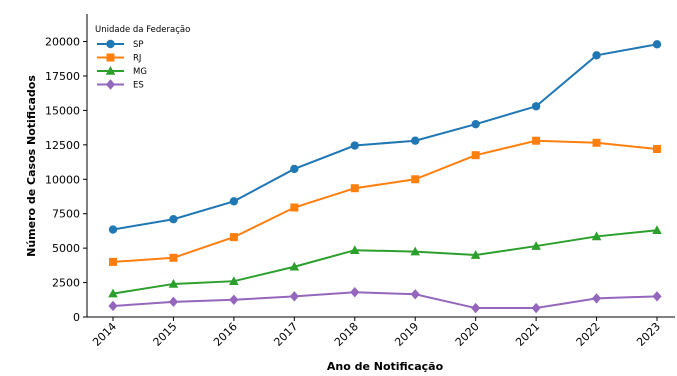 Image resolution: width=677 pixels, height=376 pixels. Describe the element at coordinates (62, 76) in the screenshot. I see `y-tick-label: 17500` at that location.